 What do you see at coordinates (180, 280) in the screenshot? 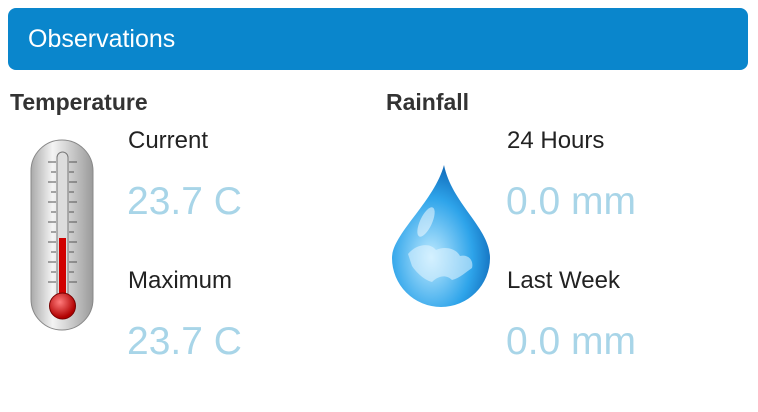
I see `item-label: Maximum` at bounding box center [180, 280].